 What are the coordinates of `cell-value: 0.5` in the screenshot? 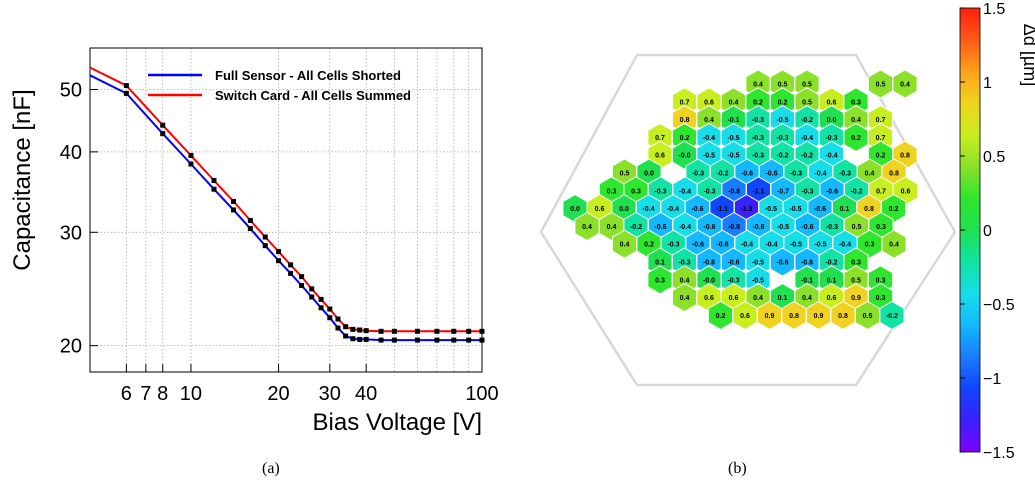 It's located at (625, 174).